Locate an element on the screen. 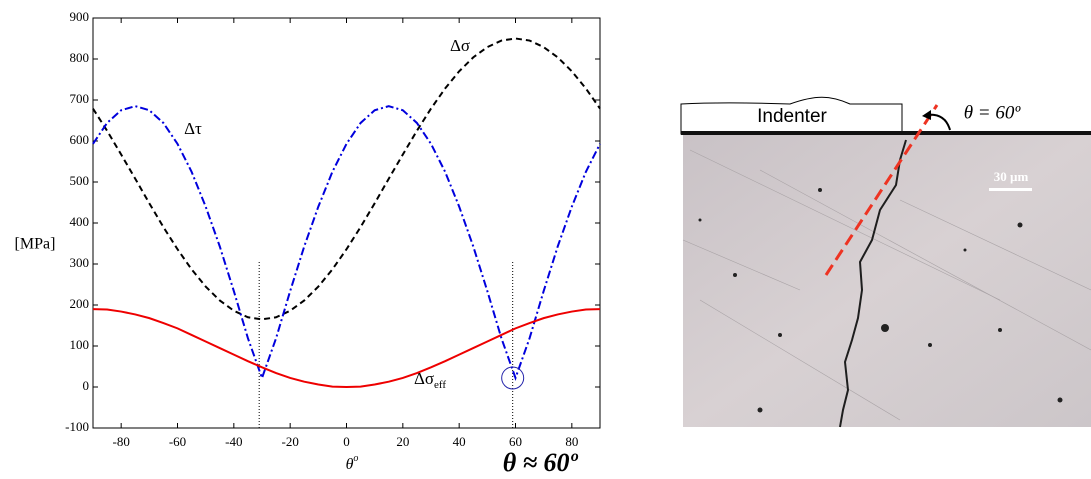 The width and height of the screenshot is (1091, 479). x-tick-label: -60 is located at coordinates (177, 441).